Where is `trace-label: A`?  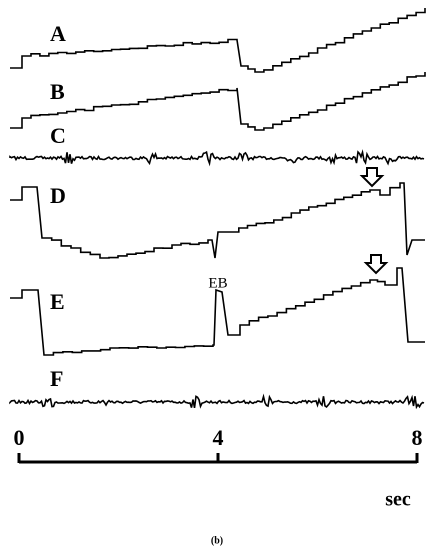 trace-label: A is located at coordinates (58, 33).